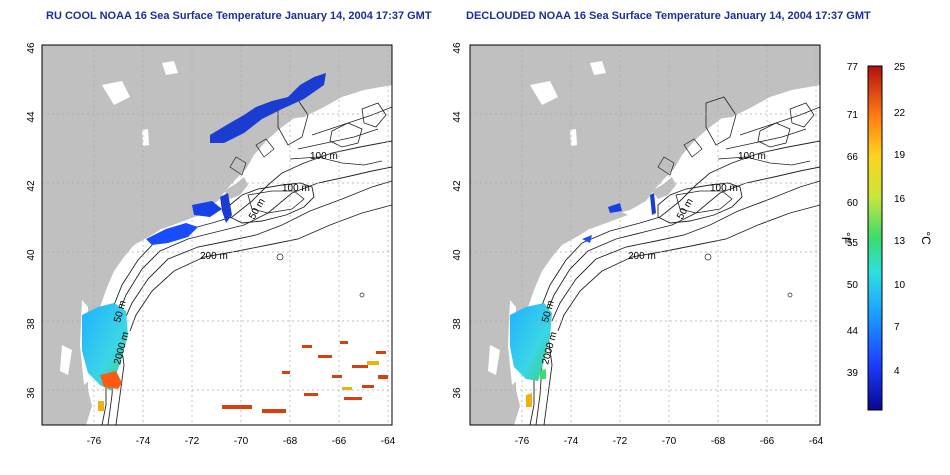  I want to click on left-x-tick: -74, so click(143, 441).